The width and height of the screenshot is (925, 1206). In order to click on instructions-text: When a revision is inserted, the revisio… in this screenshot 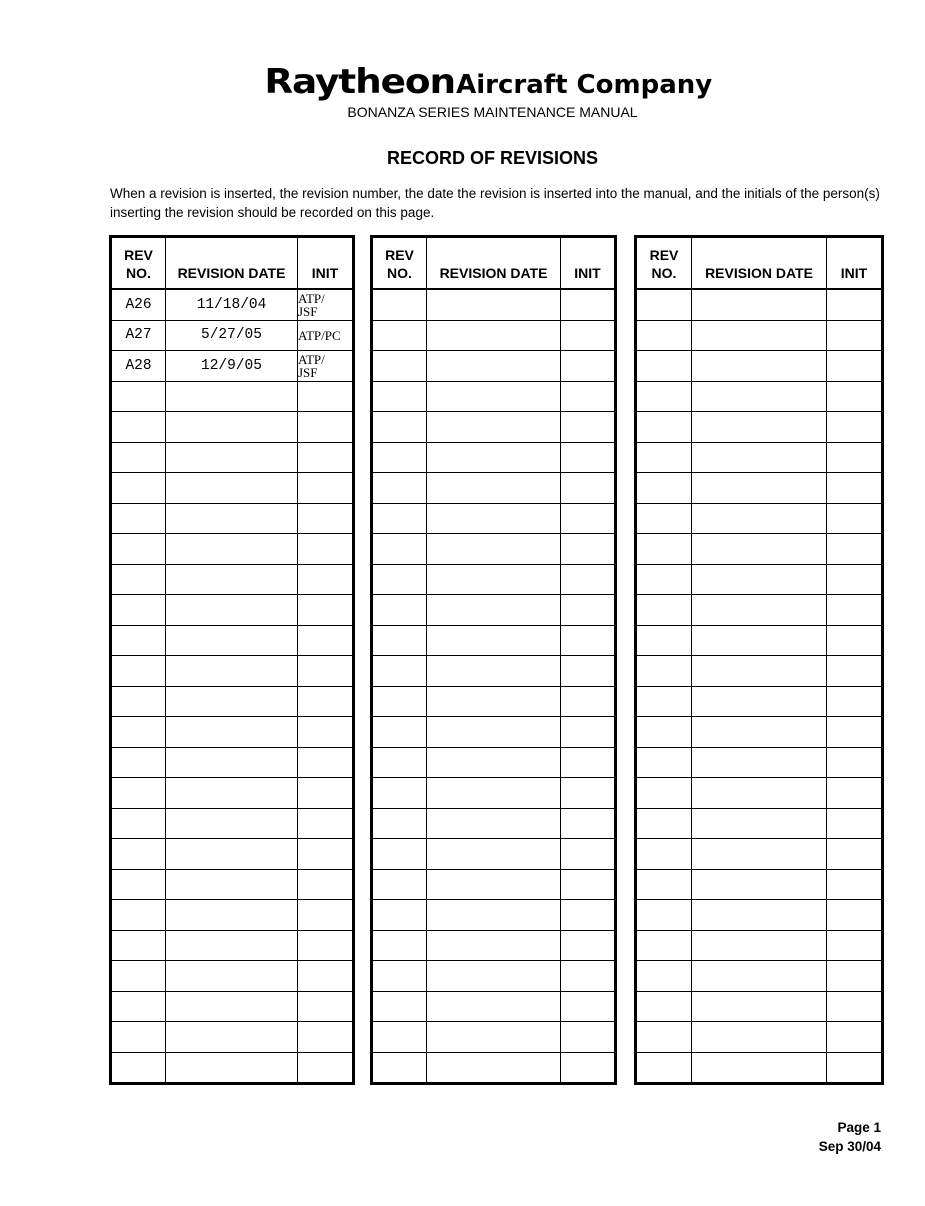, I will do `click(495, 203)`.